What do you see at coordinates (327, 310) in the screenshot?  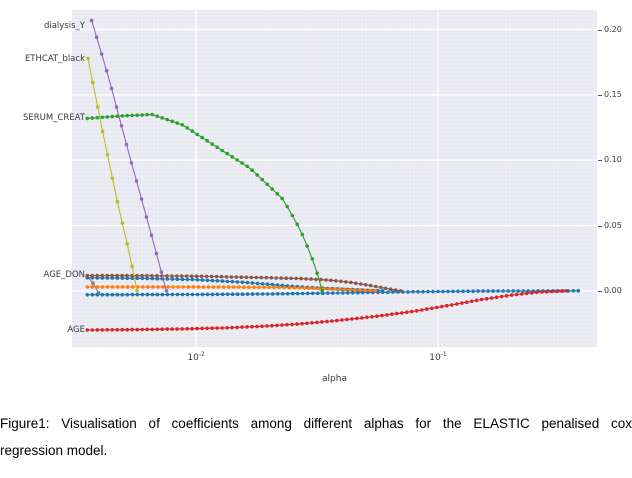 I see `series-AGE` at bounding box center [327, 310].